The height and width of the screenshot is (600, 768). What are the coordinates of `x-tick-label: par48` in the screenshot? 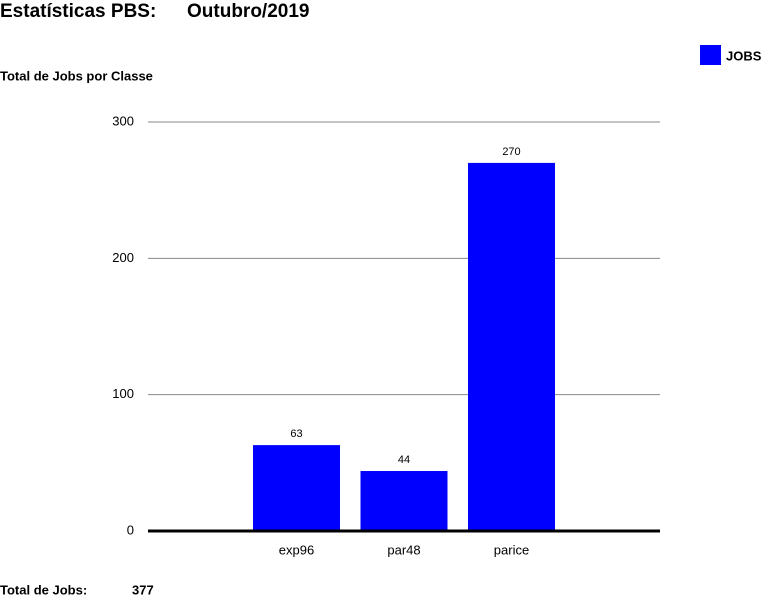 It's located at (403, 549).